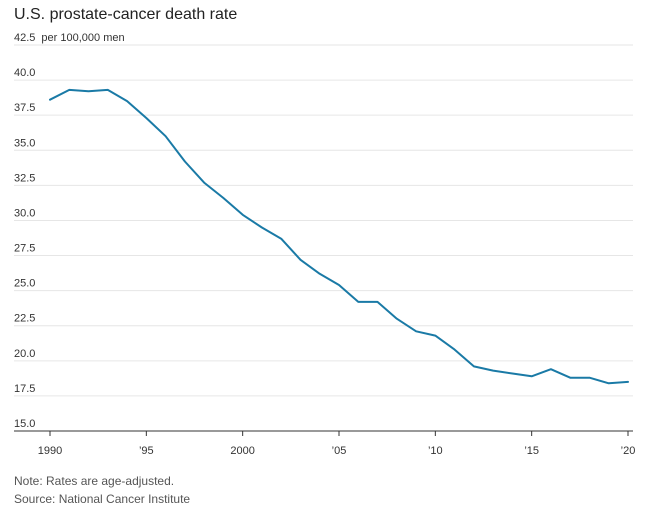 The width and height of the screenshot is (658, 510). Describe the element at coordinates (435, 451) in the screenshot. I see `x-tick-label: ’10` at that location.